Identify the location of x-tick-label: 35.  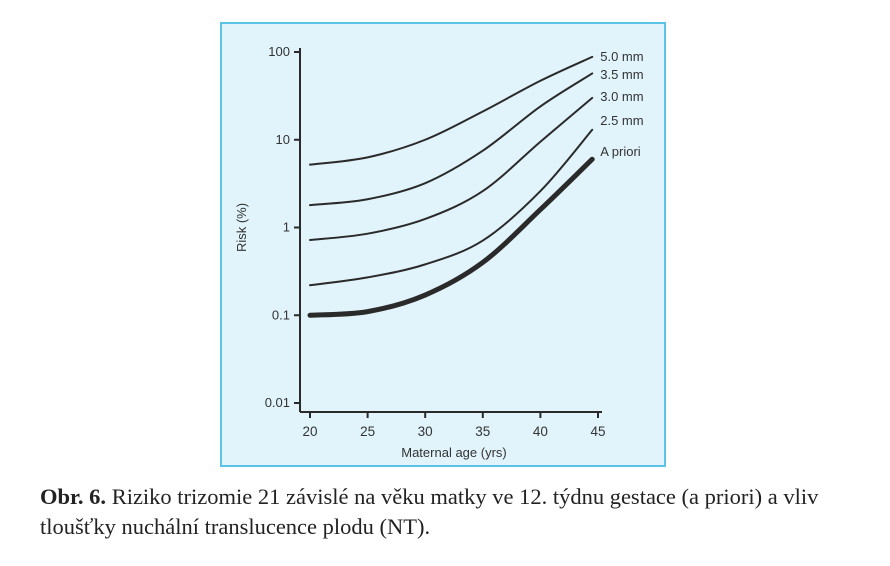
(482, 431).